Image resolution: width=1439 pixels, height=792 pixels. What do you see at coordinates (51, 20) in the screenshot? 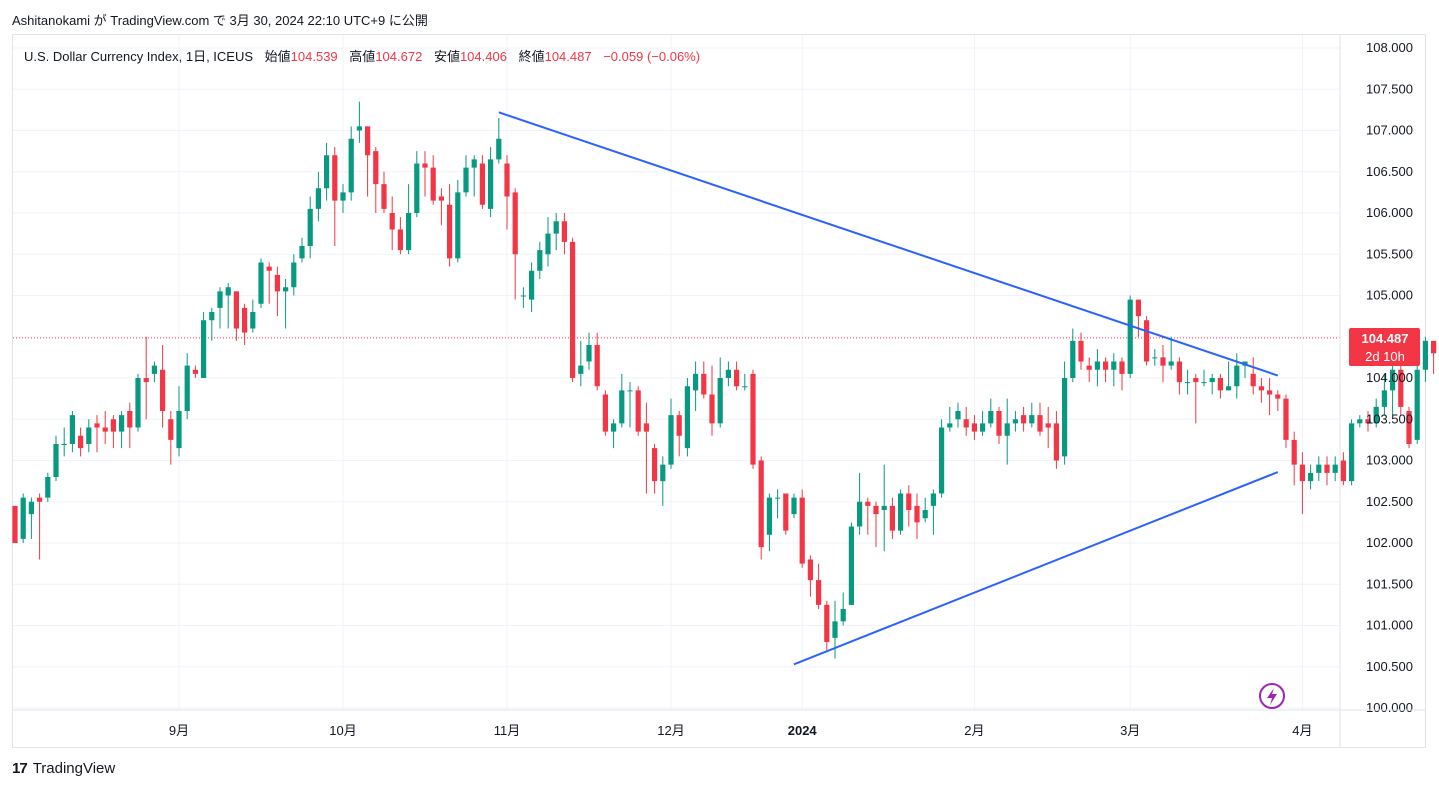
I see `author-name: Ashitanokami` at bounding box center [51, 20].